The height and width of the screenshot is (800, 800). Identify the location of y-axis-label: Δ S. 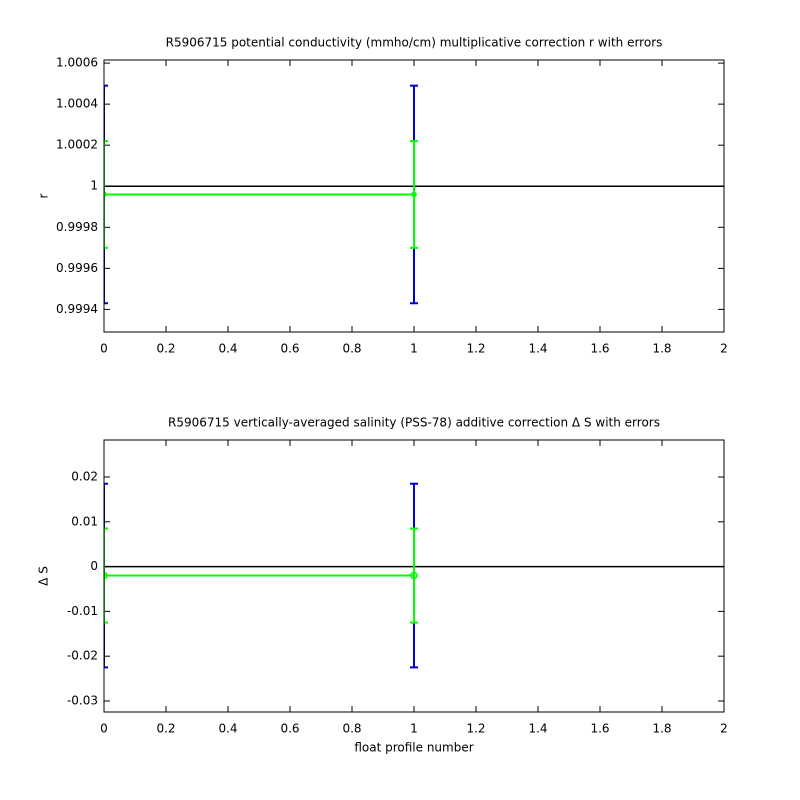
(44, 576).